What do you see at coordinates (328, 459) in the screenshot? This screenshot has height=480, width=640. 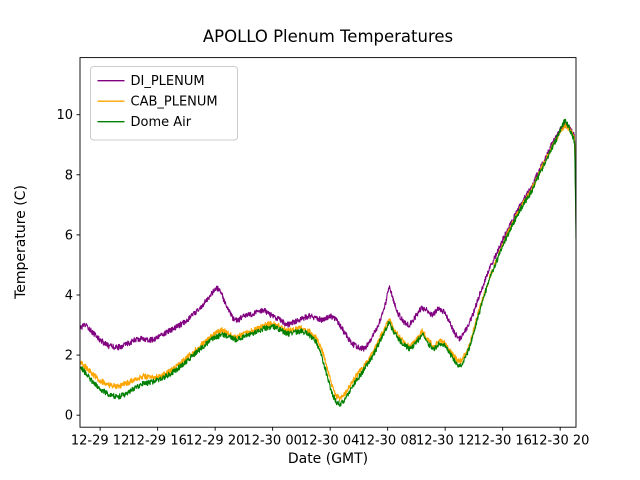 I see `x-axis-label: Date (GMT)` at bounding box center [328, 459].